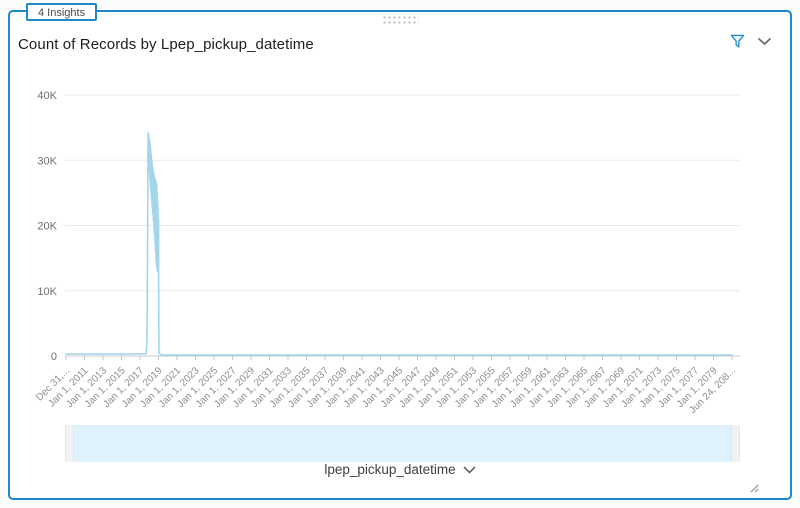 This screenshot has height=508, width=800. I want to click on y-axis-tick-label: 20K, so click(47, 227).